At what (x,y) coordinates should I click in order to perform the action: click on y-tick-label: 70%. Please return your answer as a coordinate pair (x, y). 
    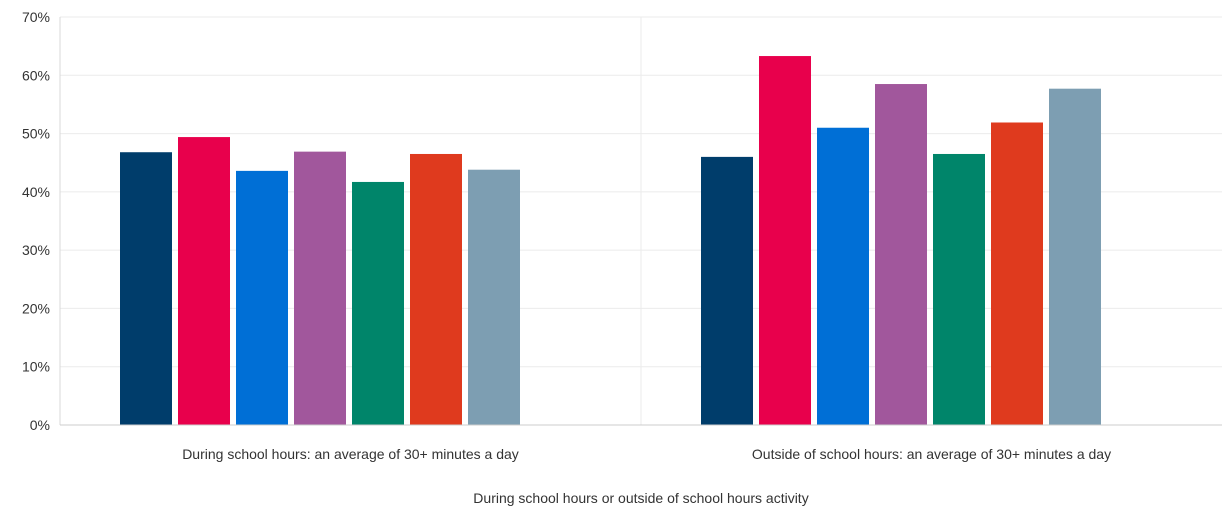
    Looking at the image, I should click on (36, 17).